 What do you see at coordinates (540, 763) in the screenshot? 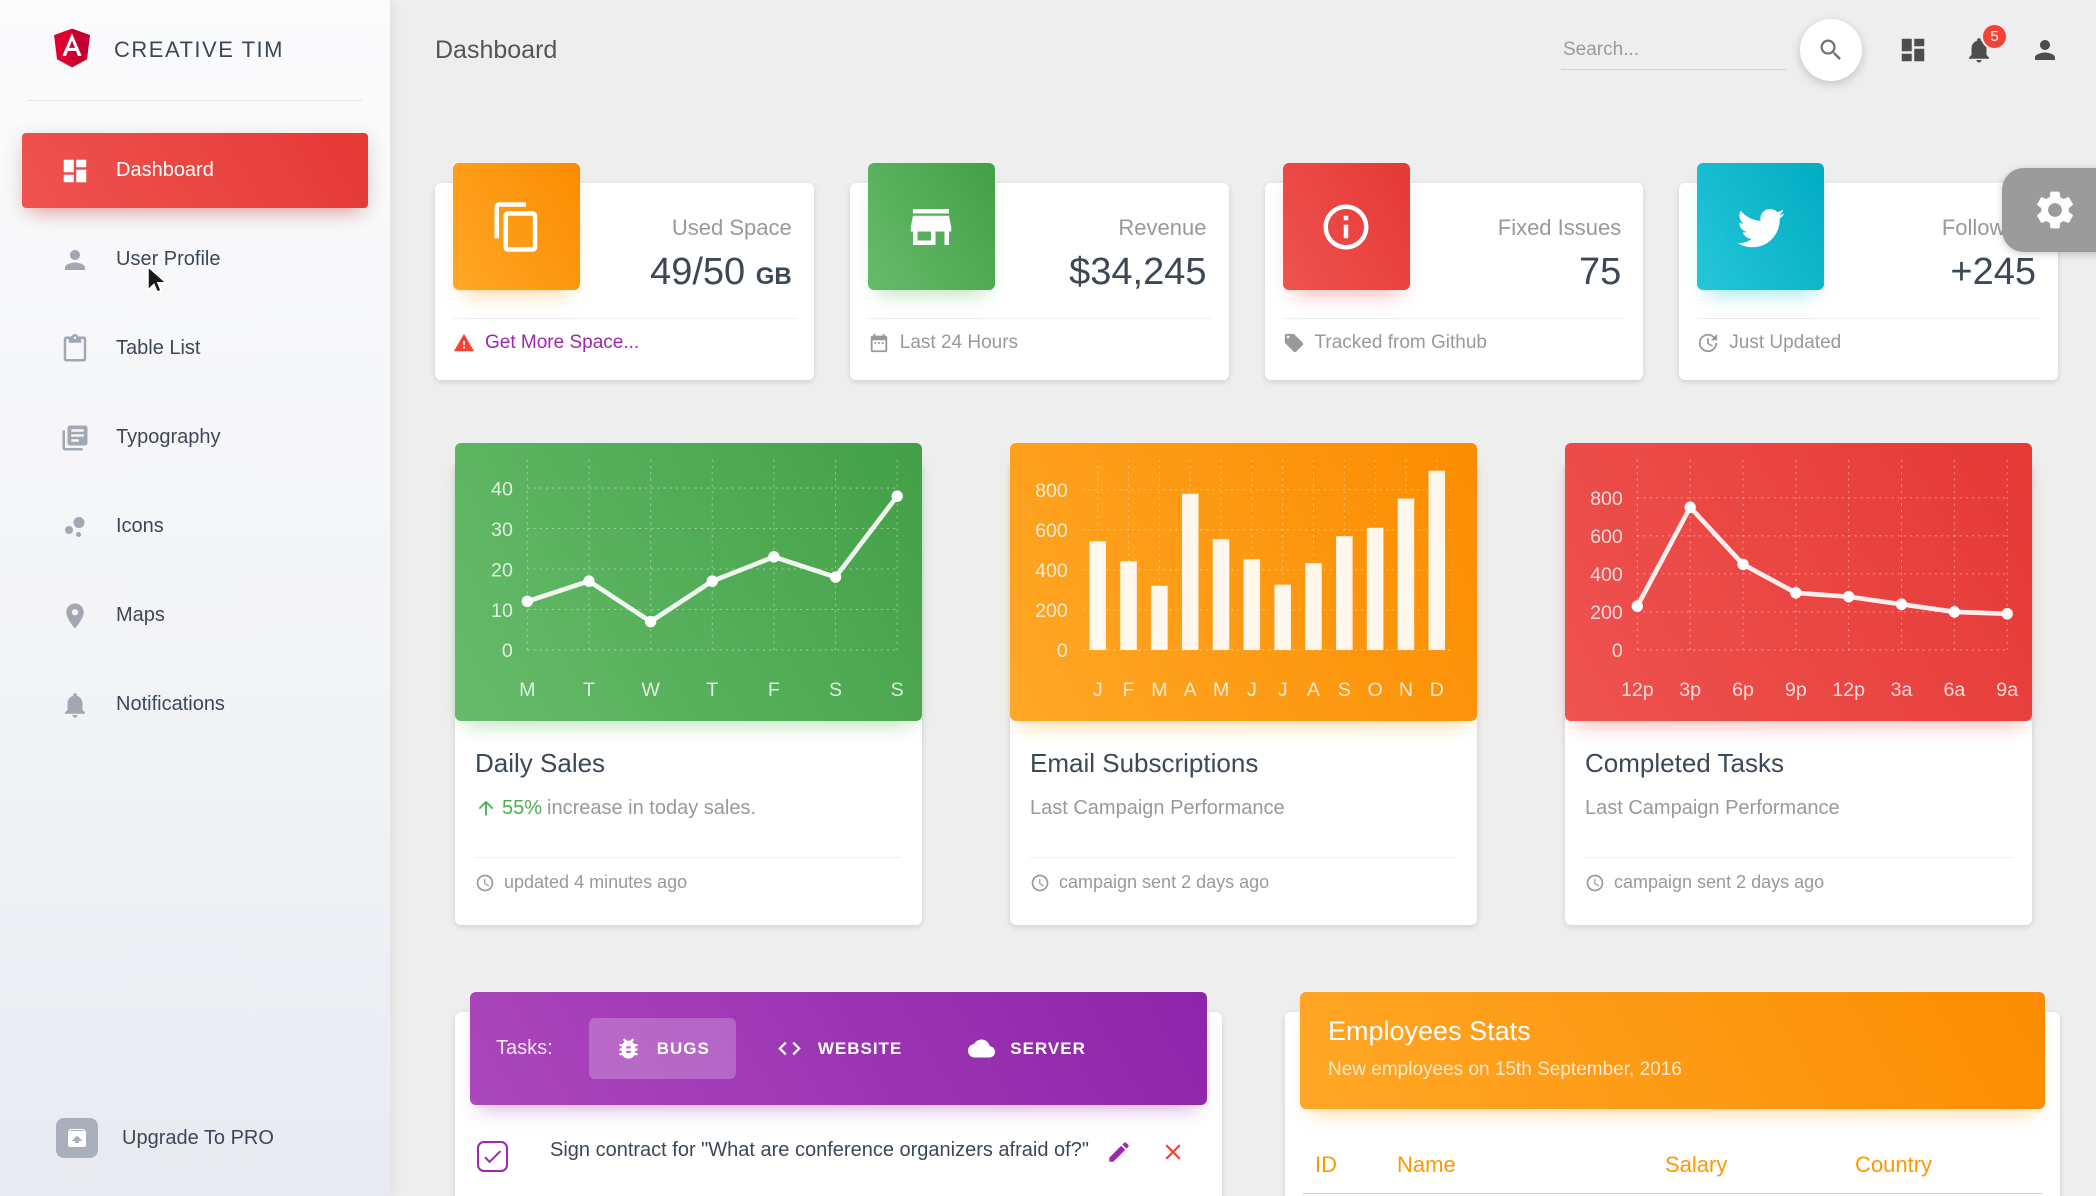
I see `chart-title: Daily Sales` at bounding box center [540, 763].